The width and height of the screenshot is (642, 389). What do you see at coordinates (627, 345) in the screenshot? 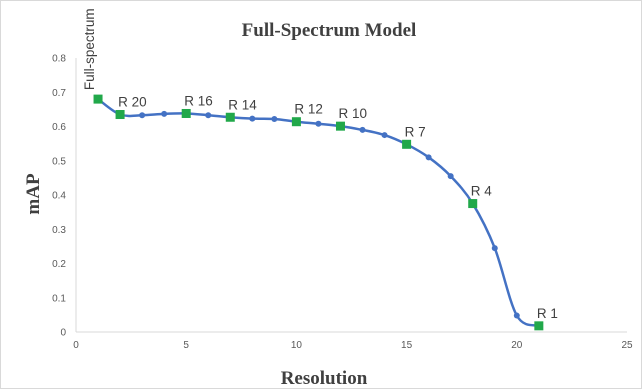
I see `x-tick-label: 25` at bounding box center [627, 345].